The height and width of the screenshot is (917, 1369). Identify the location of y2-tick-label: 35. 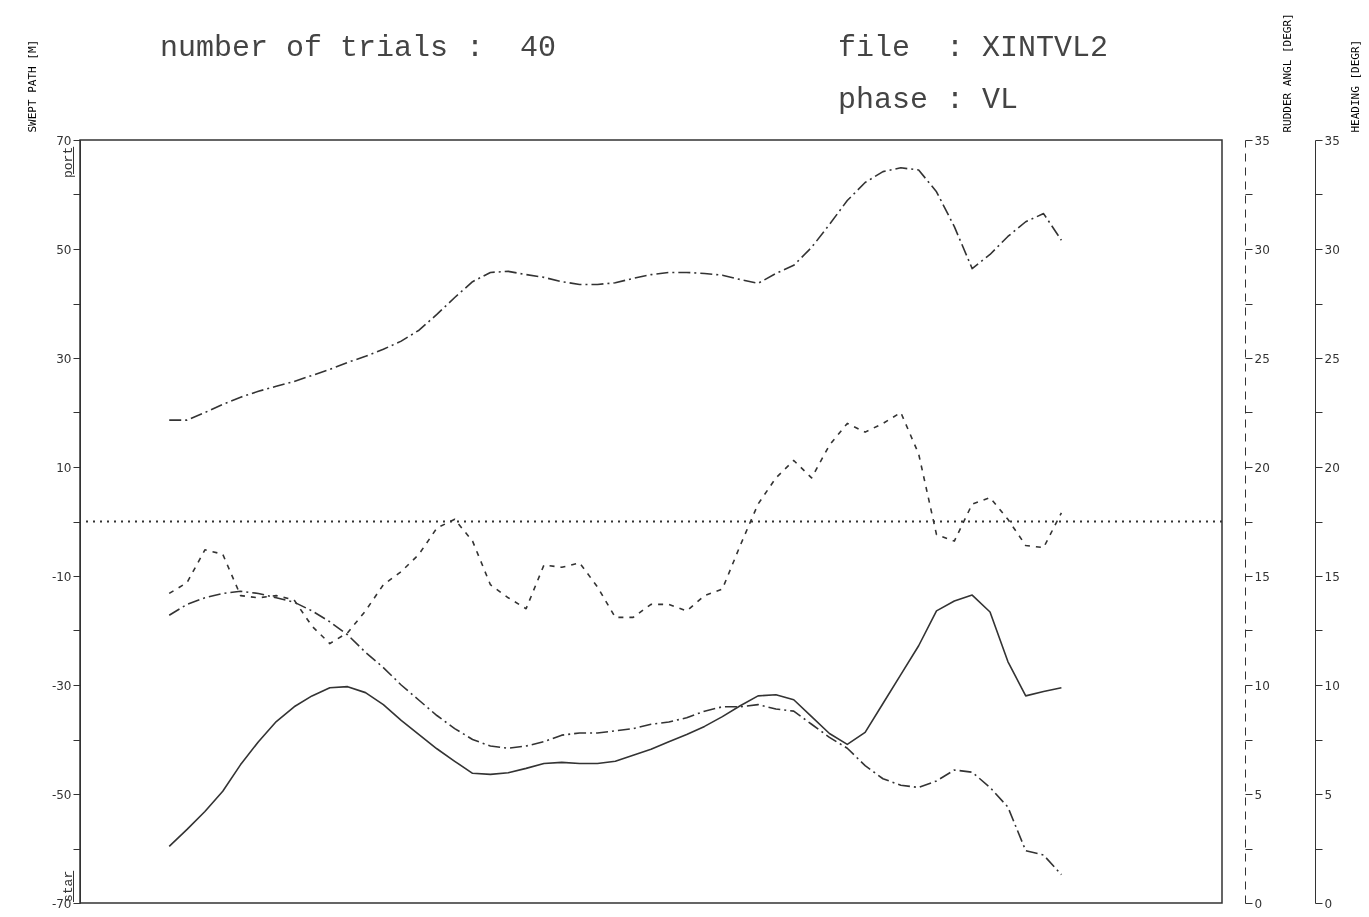
(1262, 140).